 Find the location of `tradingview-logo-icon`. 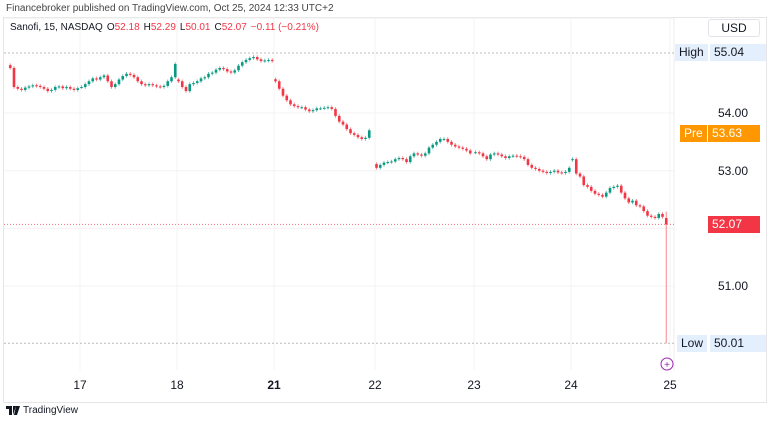

tradingview-logo-icon is located at coordinates (13, 410).